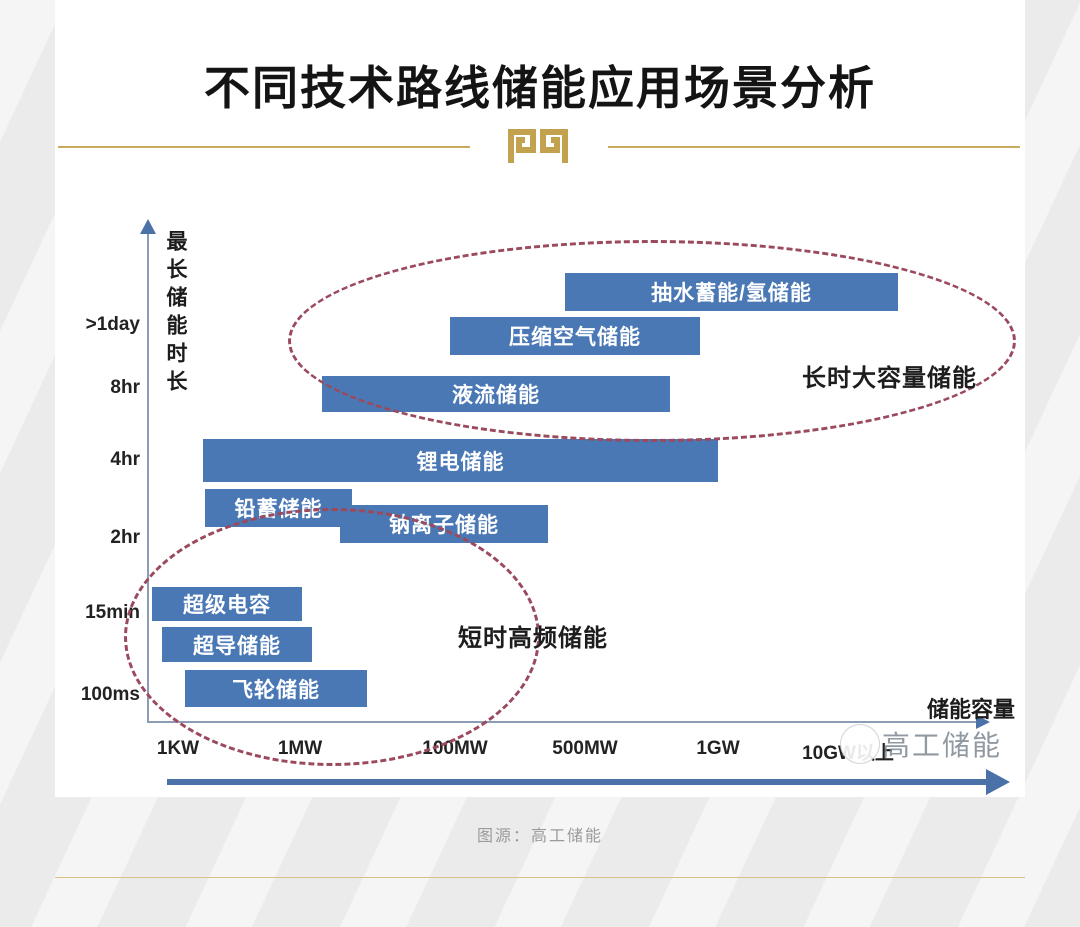 The image size is (1080, 927). Describe the element at coordinates (175, 314) in the screenshot. I see `y-axis-title: 最长储能时长` at that location.